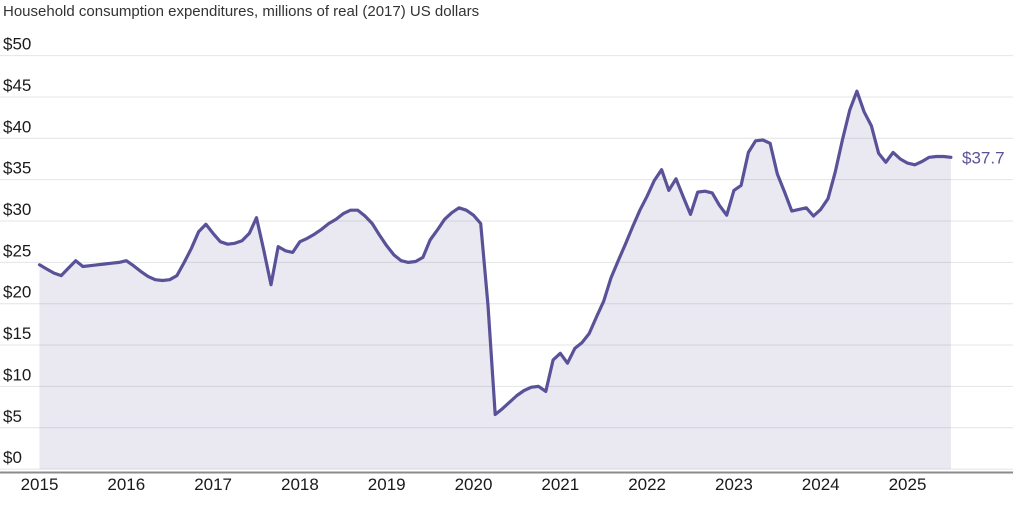 The image size is (1024, 512). What do you see at coordinates (560, 484) in the screenshot?
I see `x-axis-label: 2021` at bounding box center [560, 484].